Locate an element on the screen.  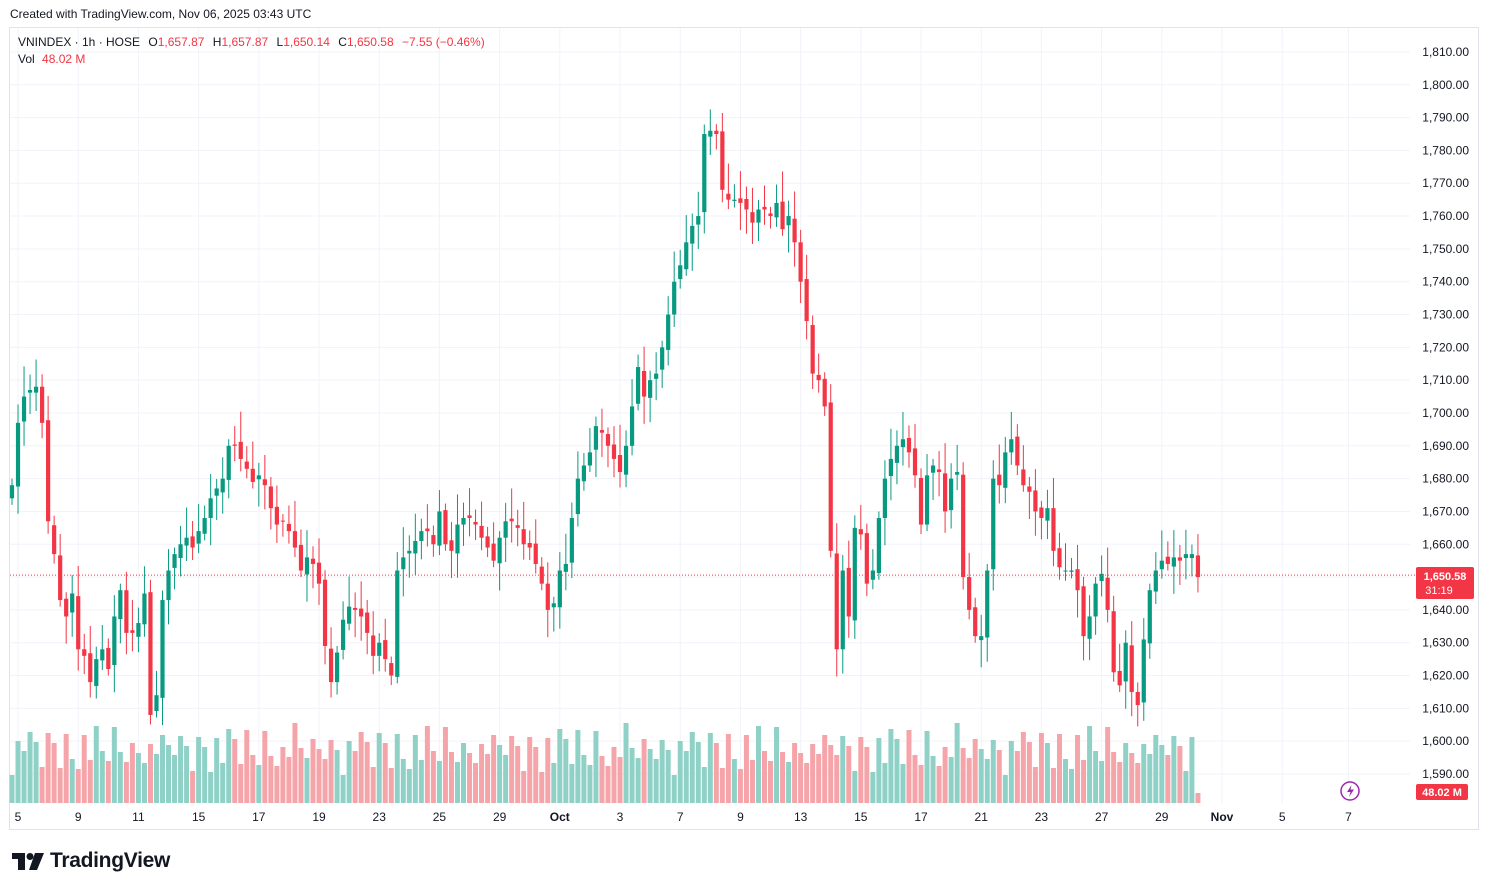
x-tick-label: 19 is located at coordinates (319, 817).